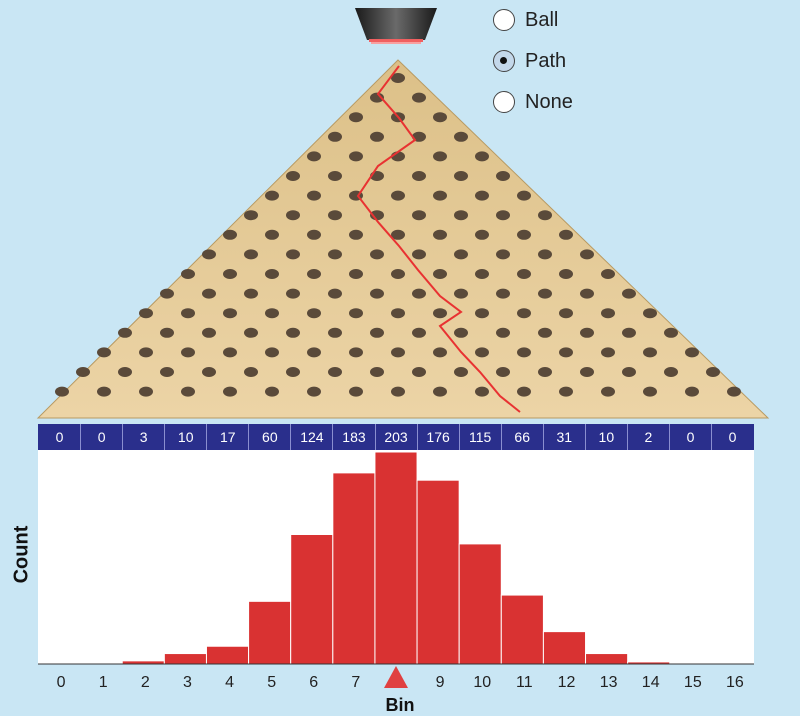  Describe the element at coordinates (607, 437) in the screenshot. I see `bin-count-cell: 10` at that location.